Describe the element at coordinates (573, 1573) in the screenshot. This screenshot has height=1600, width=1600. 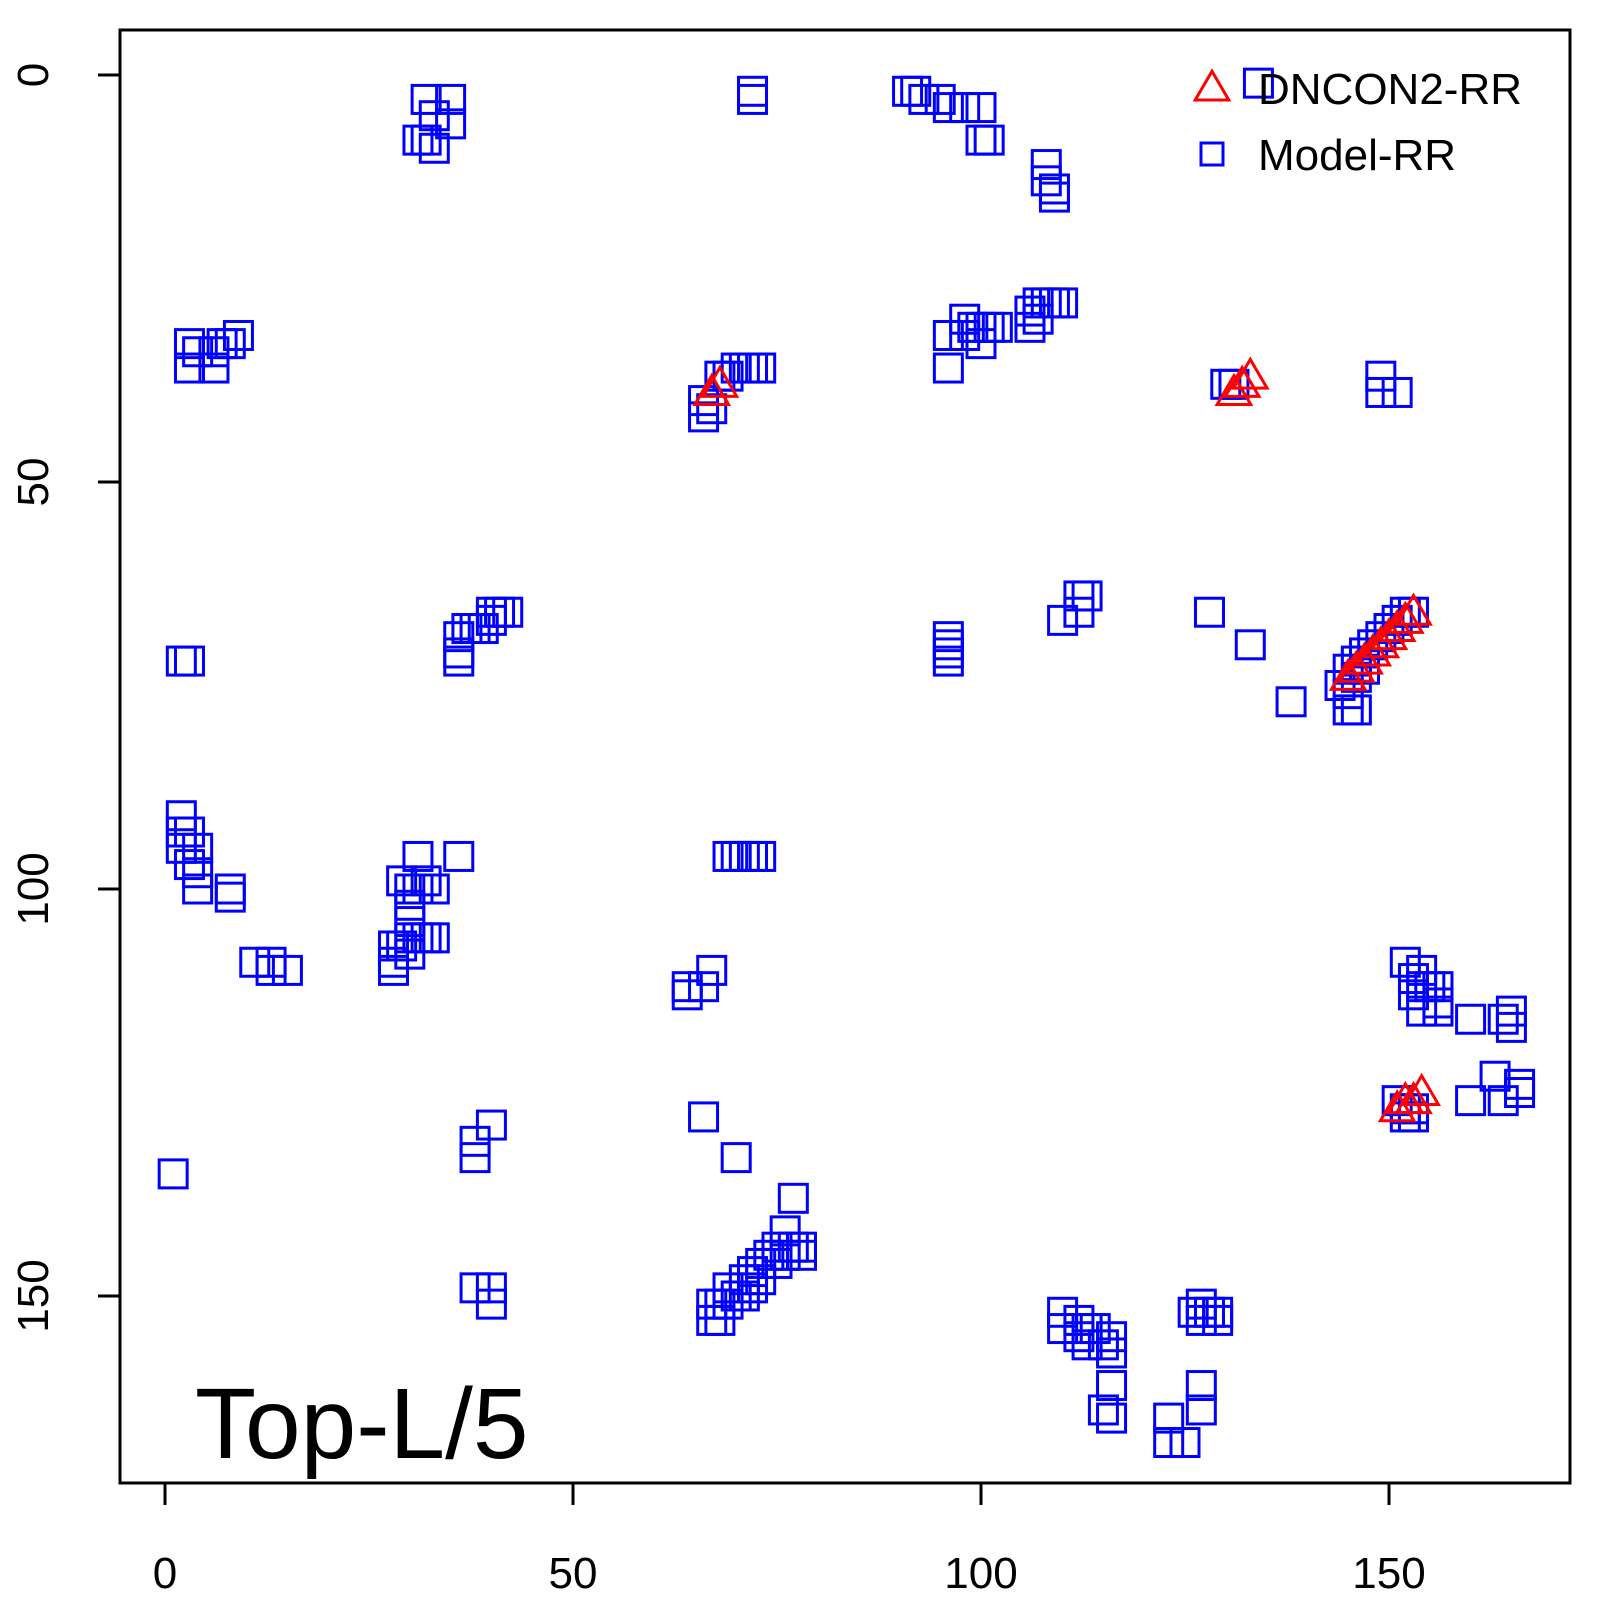
I see `x-tick-label: 50` at that location.